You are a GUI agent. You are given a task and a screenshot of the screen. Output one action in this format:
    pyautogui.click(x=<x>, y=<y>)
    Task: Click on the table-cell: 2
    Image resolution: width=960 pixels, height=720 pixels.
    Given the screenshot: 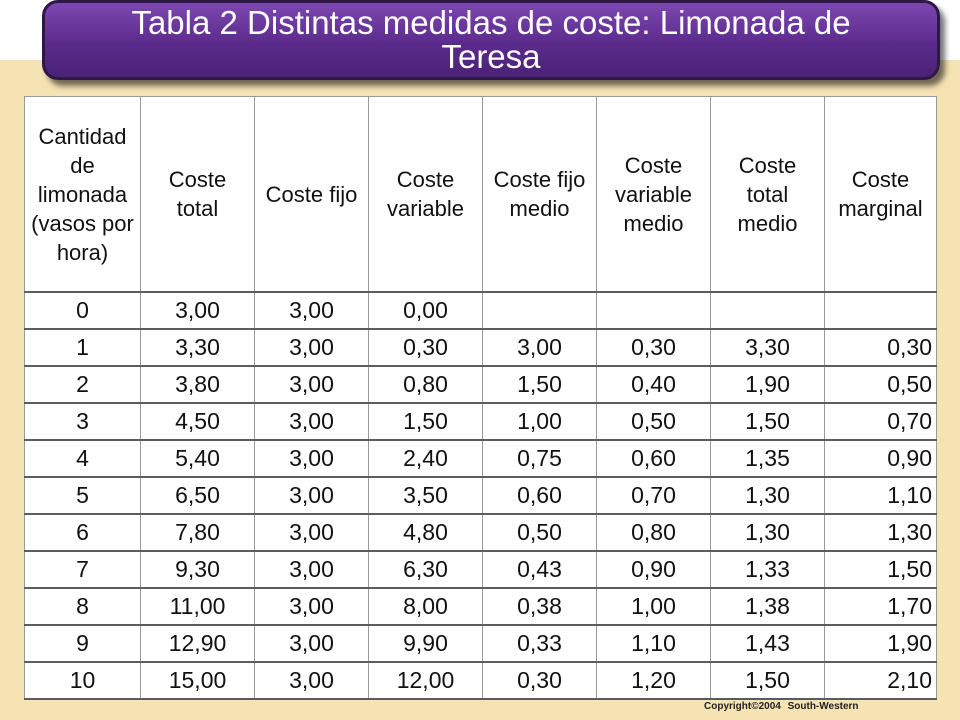 What is the action you would take?
    pyautogui.click(x=82, y=385)
    